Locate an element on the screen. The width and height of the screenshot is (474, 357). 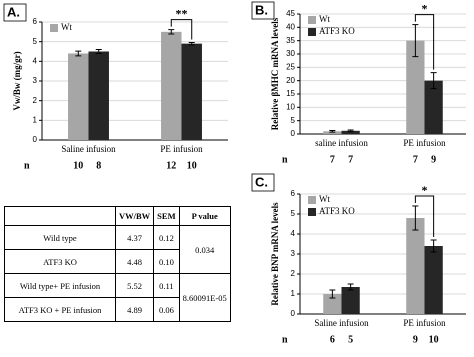
y-tick-label: 40 is located at coordinates (290, 26).